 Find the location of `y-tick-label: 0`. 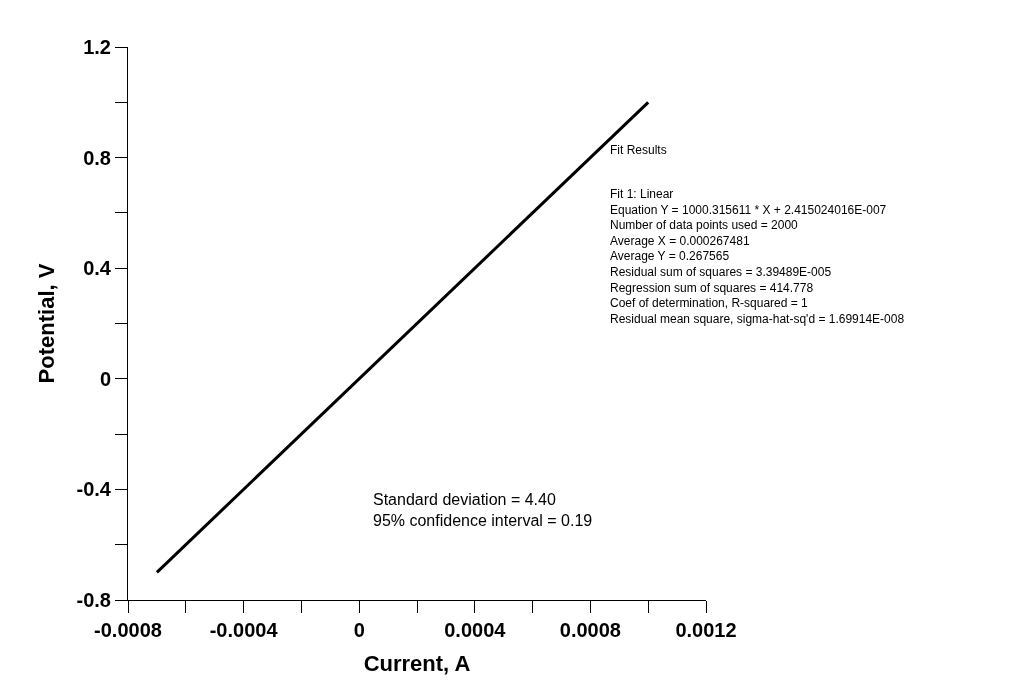

y-tick-label: 0 is located at coordinates (105, 378).